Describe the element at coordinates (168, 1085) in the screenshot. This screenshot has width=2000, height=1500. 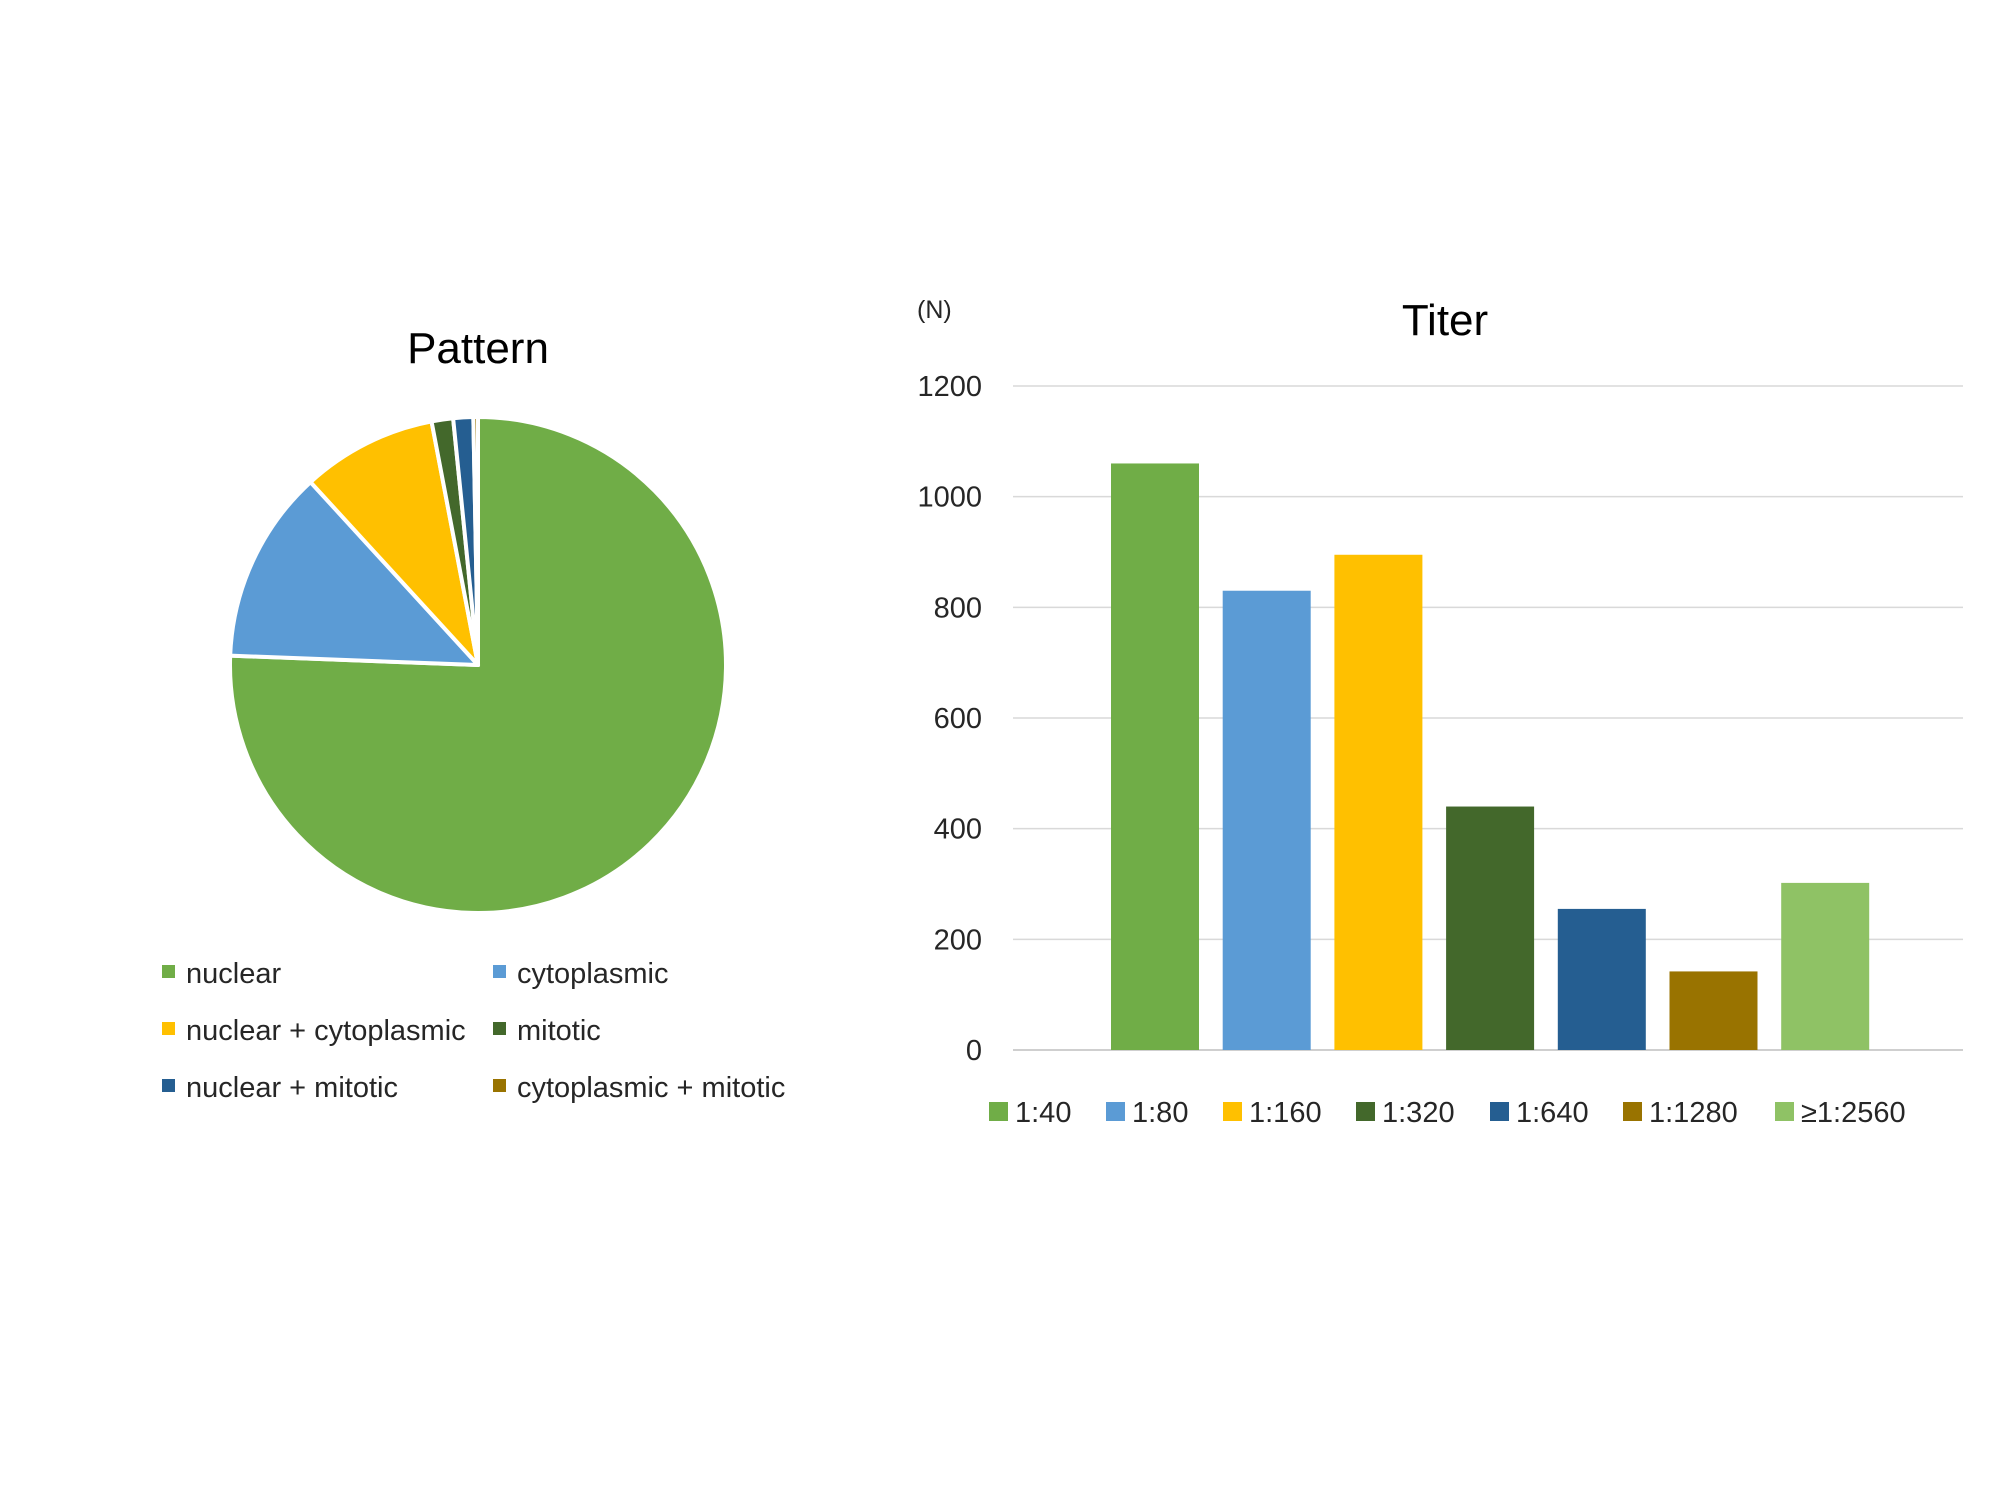
I see `pie-legend-swatch-nuclear-mitotic` at that location.